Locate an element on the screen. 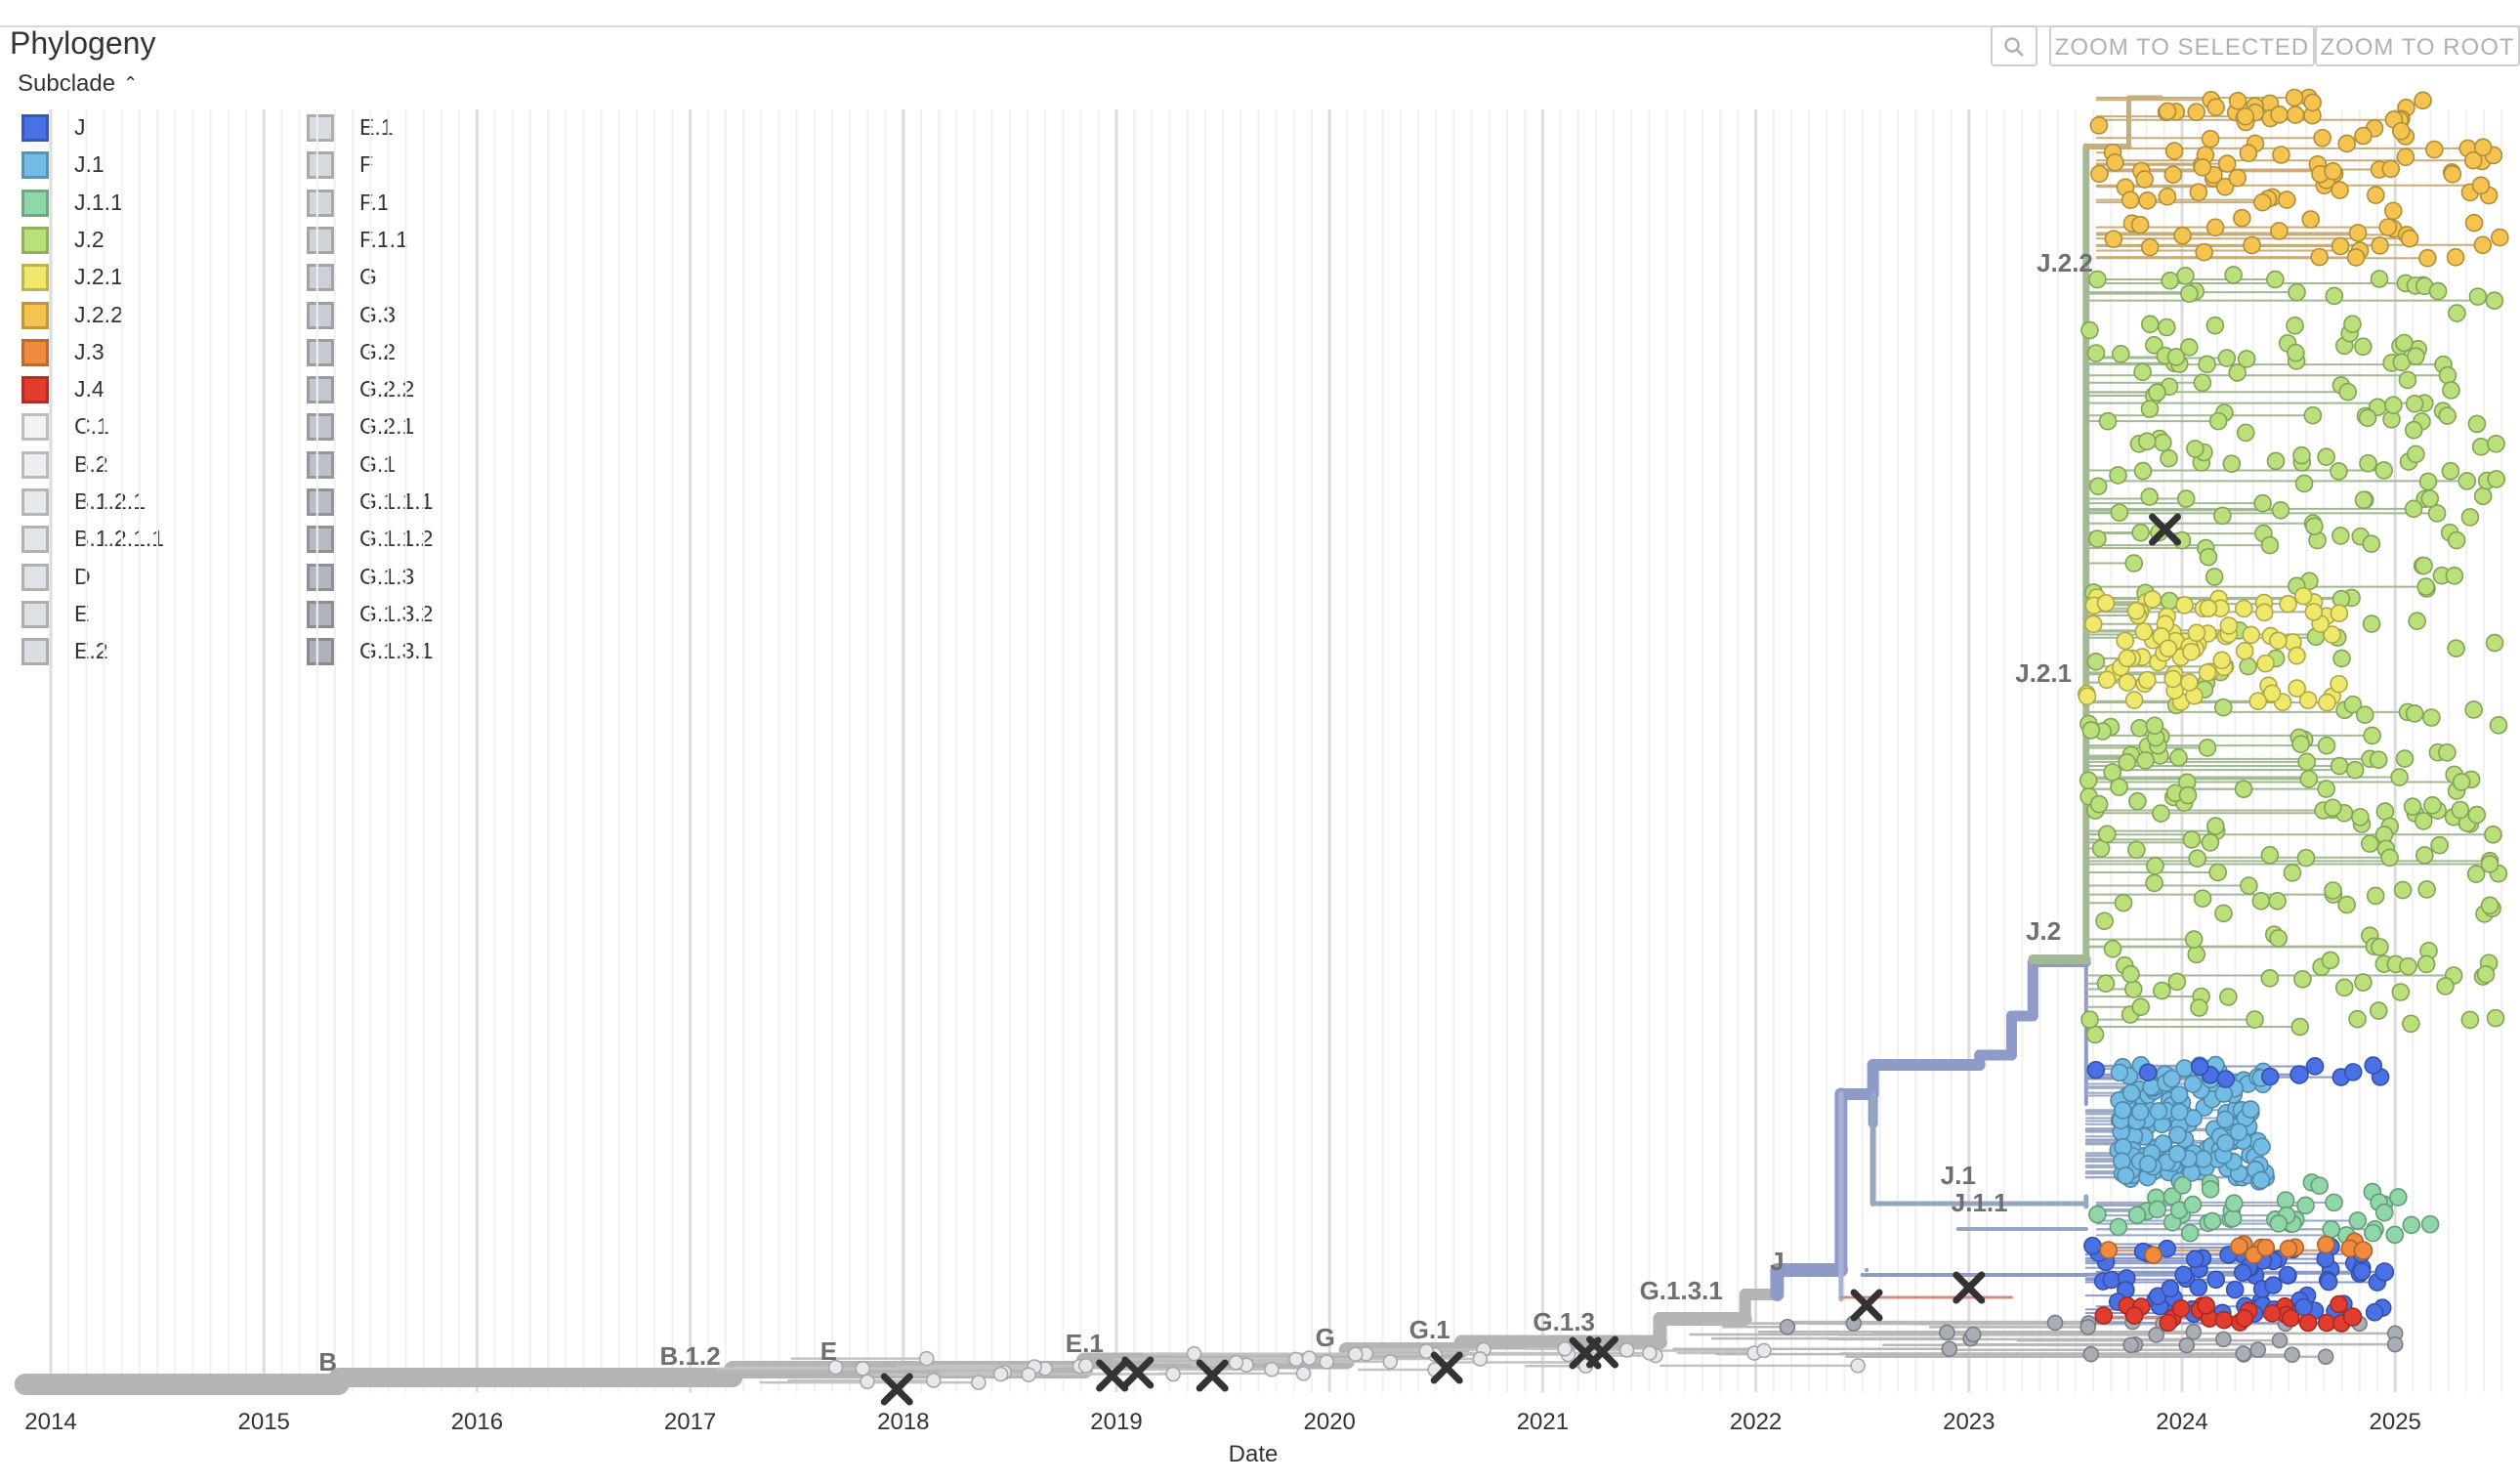 Image resolution: width=2520 pixels, height=1483 pixels. clade-label: E.1 is located at coordinates (1085, 1343).